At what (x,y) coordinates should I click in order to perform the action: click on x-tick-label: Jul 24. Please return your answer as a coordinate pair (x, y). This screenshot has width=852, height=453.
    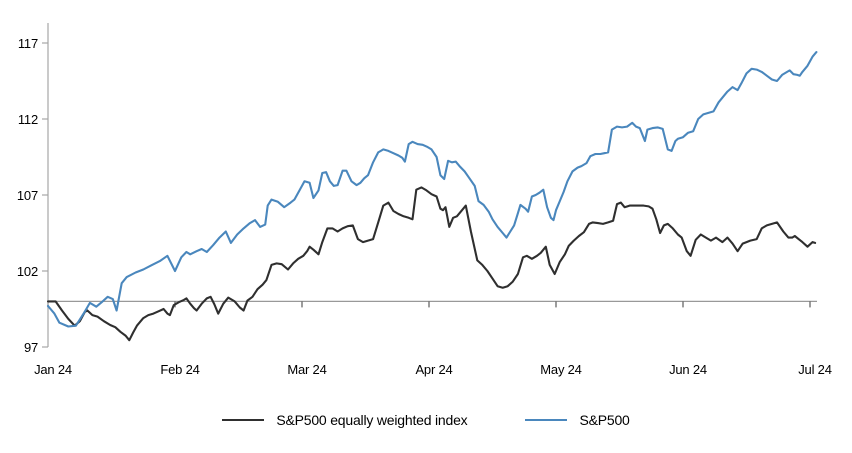
    Looking at the image, I should click on (815, 369).